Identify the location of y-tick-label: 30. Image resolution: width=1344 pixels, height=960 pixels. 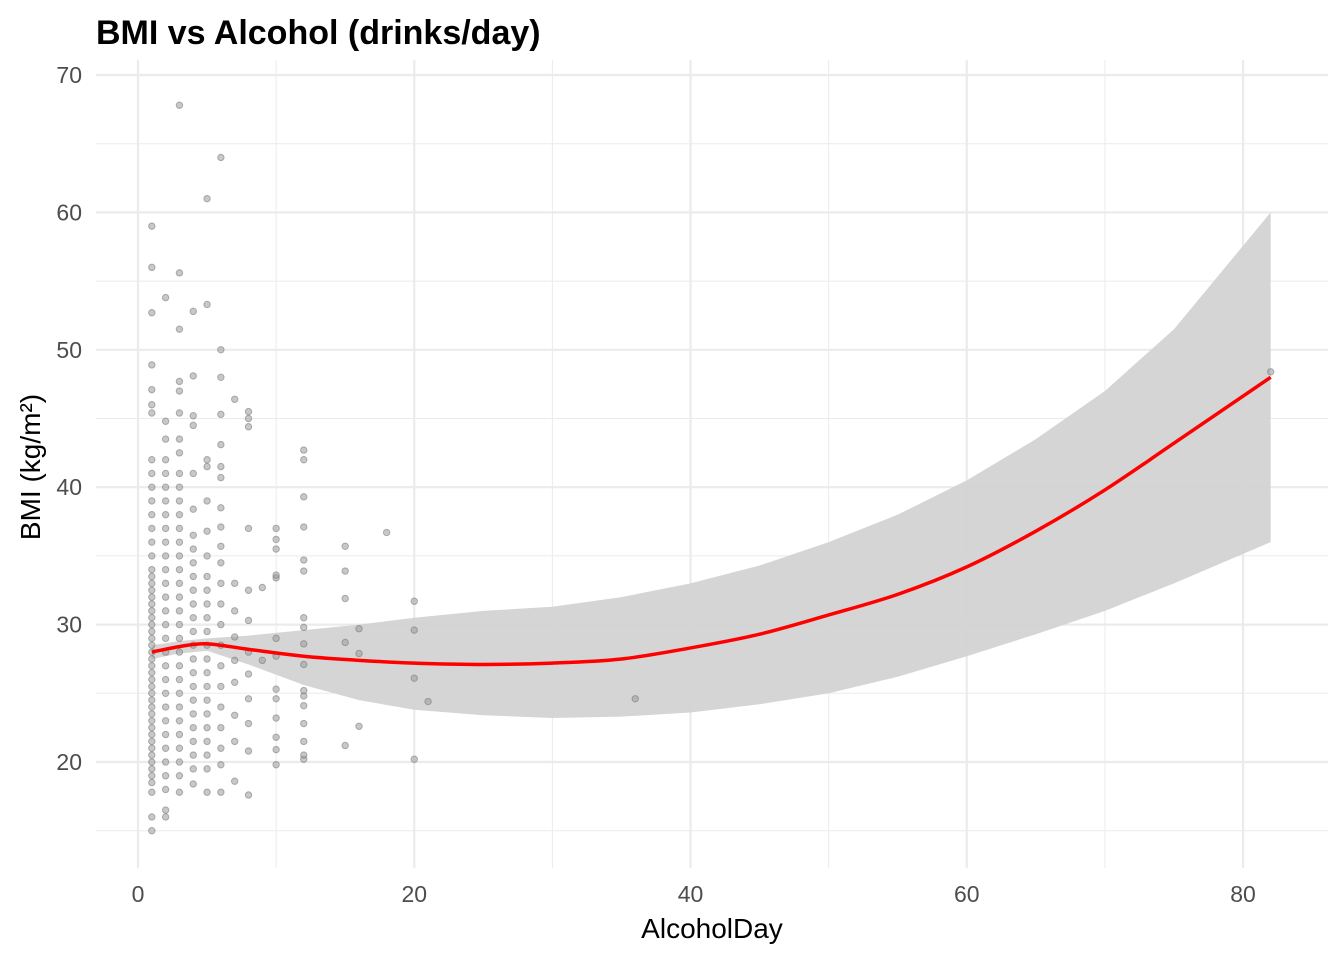
(69, 625).